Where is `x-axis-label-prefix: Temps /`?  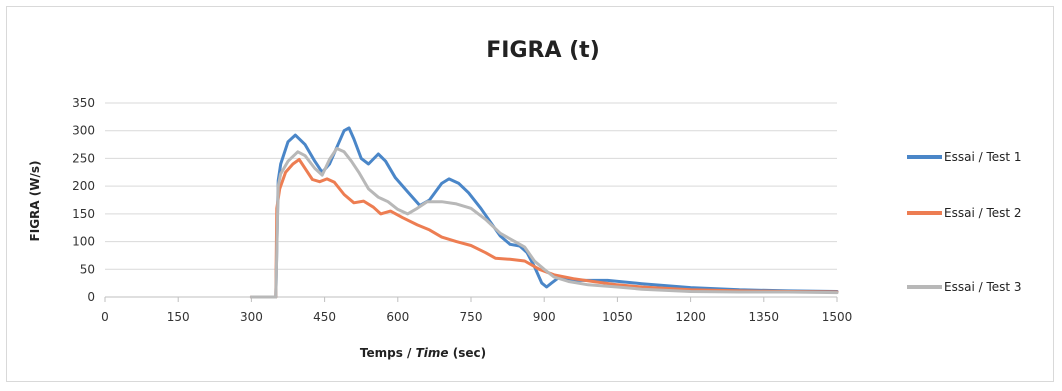 x-axis-label-prefix: Temps / is located at coordinates (388, 353).